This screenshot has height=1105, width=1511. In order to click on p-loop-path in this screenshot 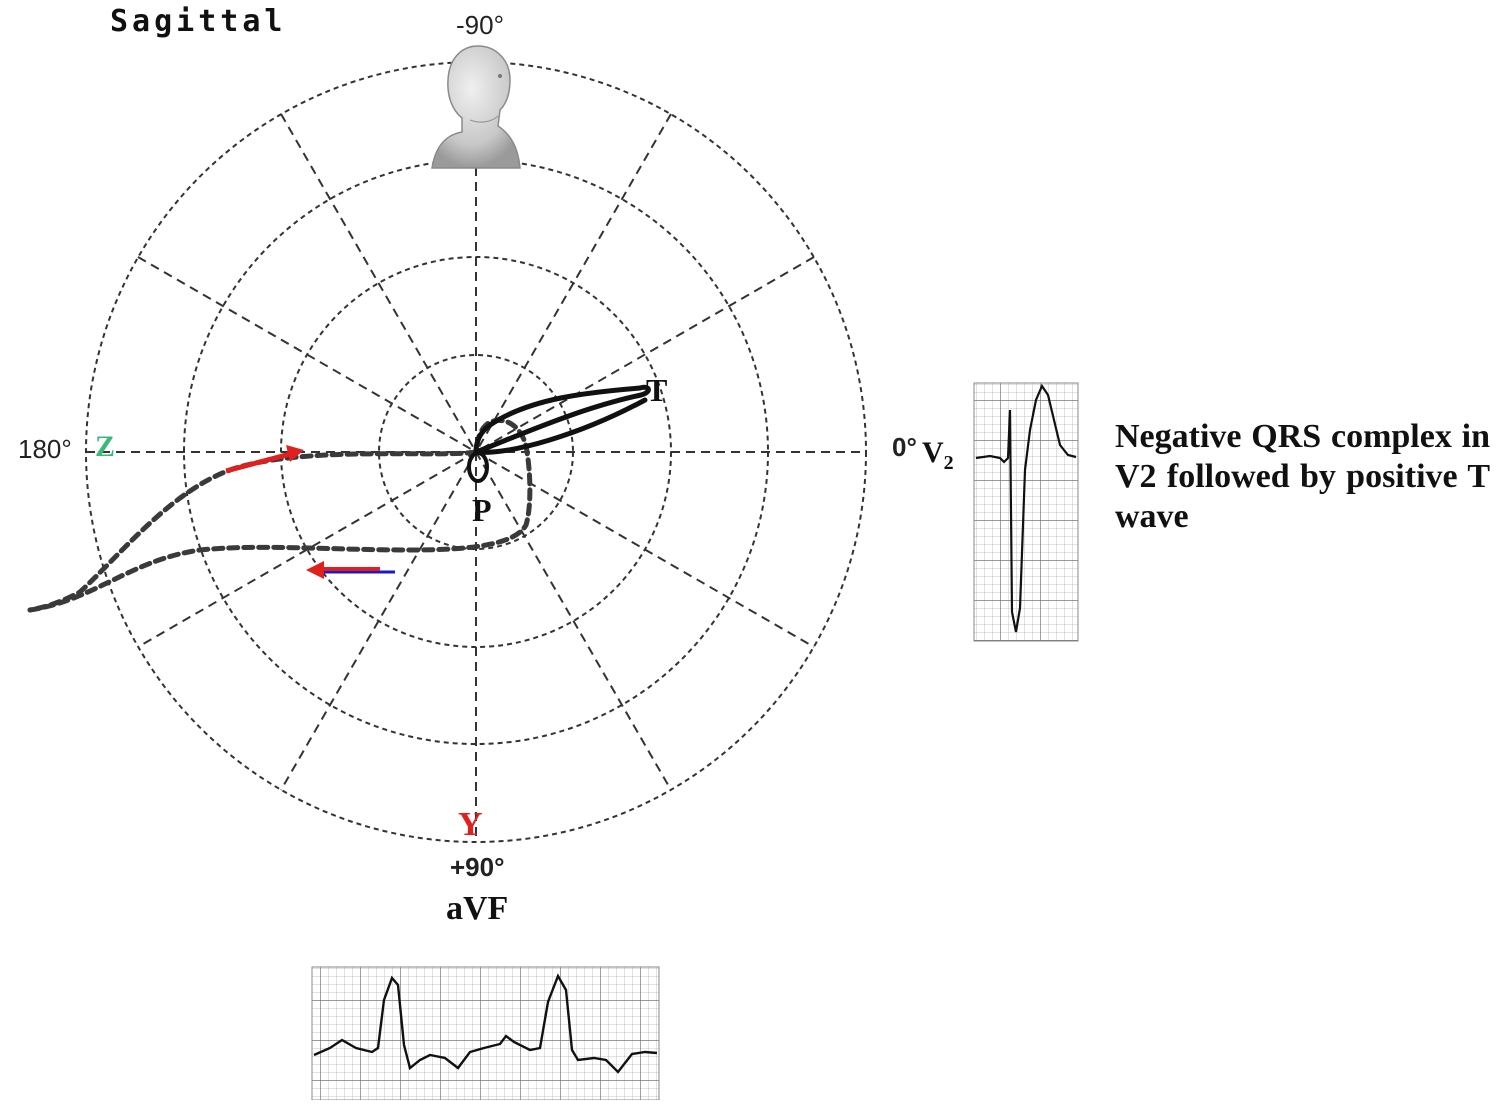, I will do `click(478, 467)`.